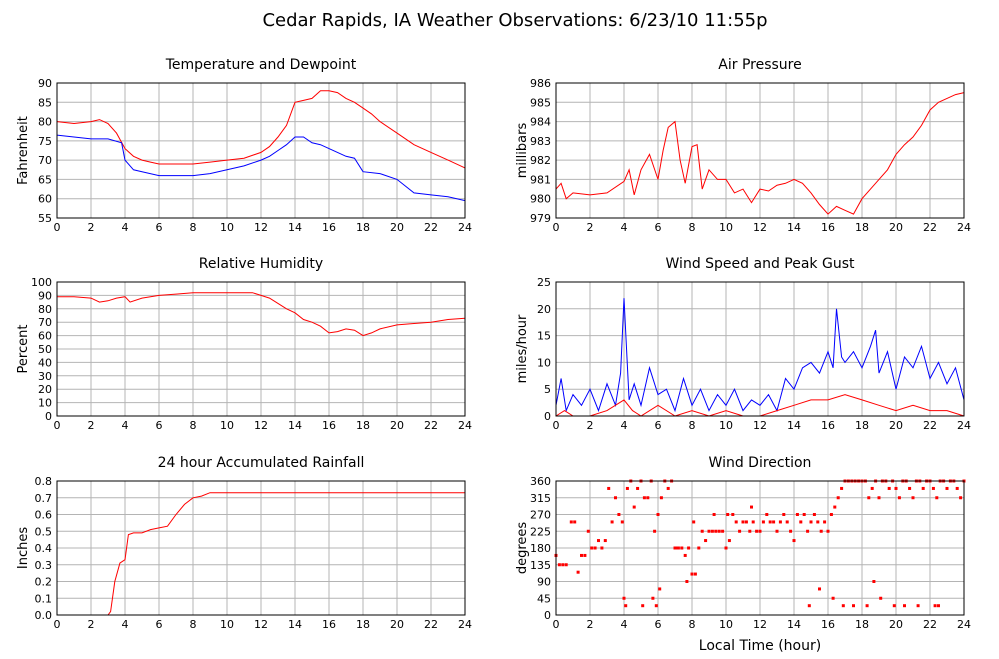  Describe the element at coordinates (544, 336) in the screenshot. I see `wind-y-tick-label: 15` at that location.